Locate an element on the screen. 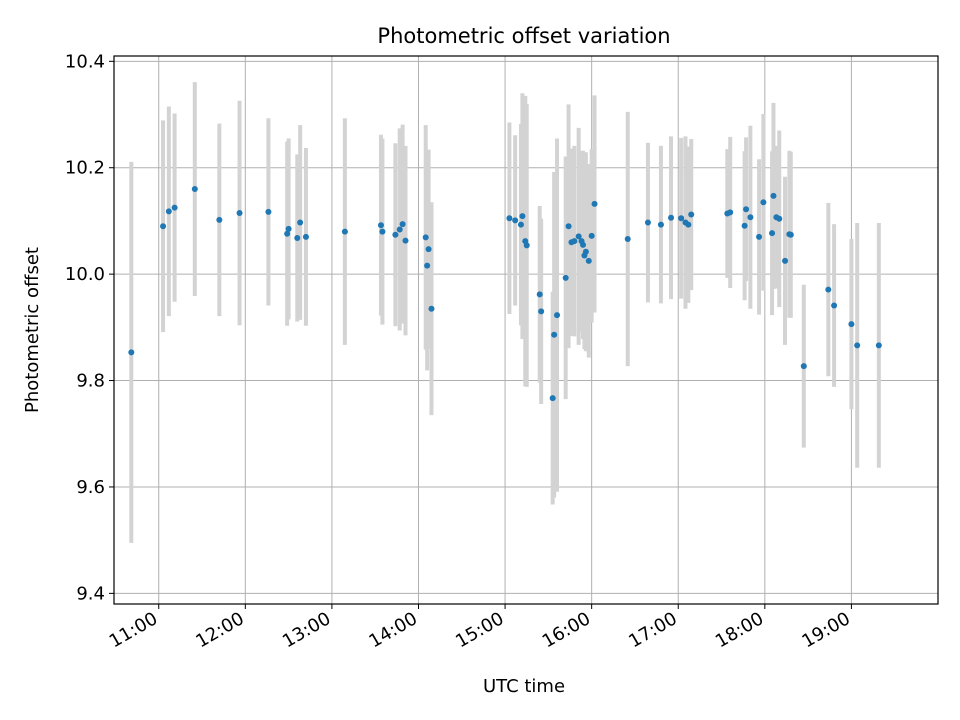 This screenshot has width=960, height=720. y-tick-label: 10.2 is located at coordinates (85, 168).